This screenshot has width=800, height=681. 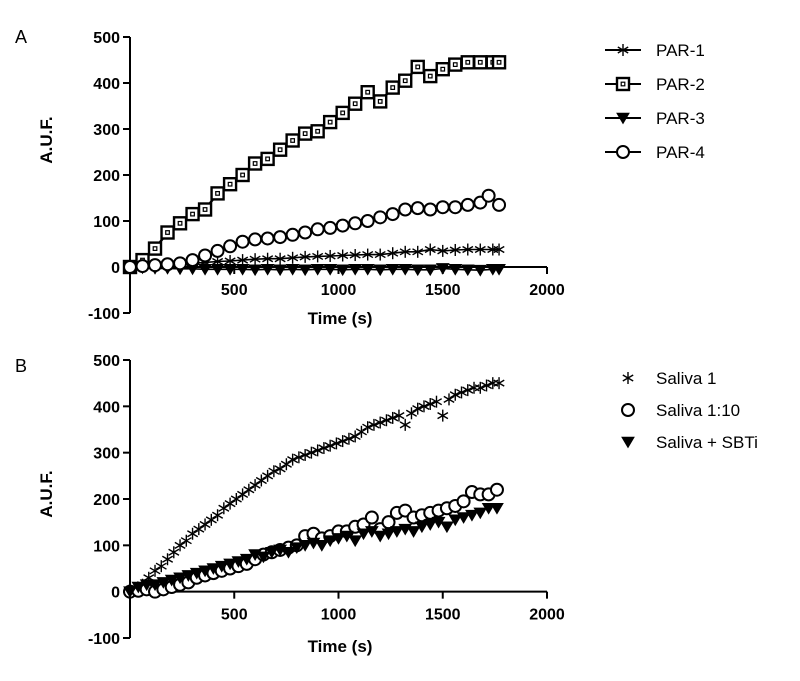 What do you see at coordinates (104, 314) in the screenshot?
I see `panel-a-y-tick-label: -100` at bounding box center [104, 314].